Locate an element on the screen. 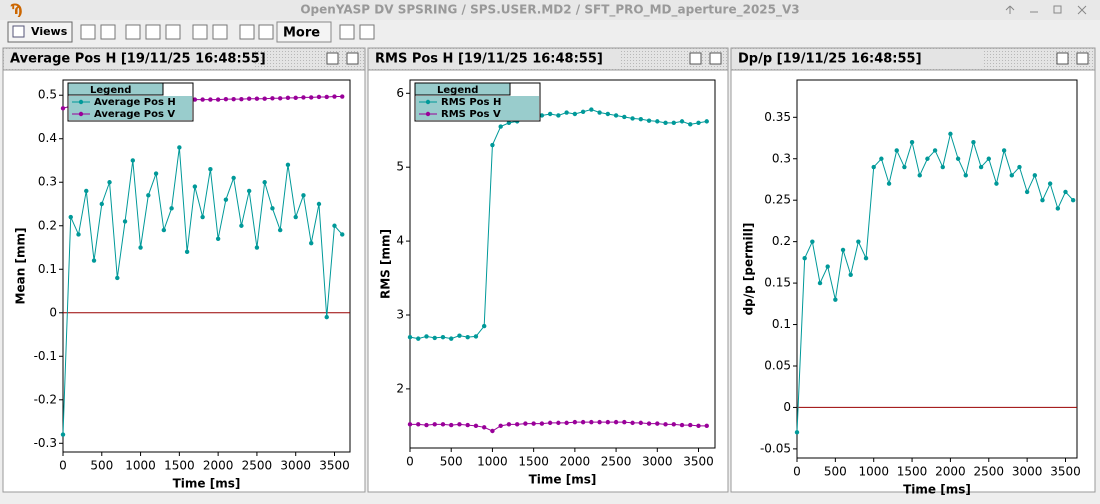 The width and height of the screenshot is (1100, 504). btn-up is located at coordinates (1010, 9).